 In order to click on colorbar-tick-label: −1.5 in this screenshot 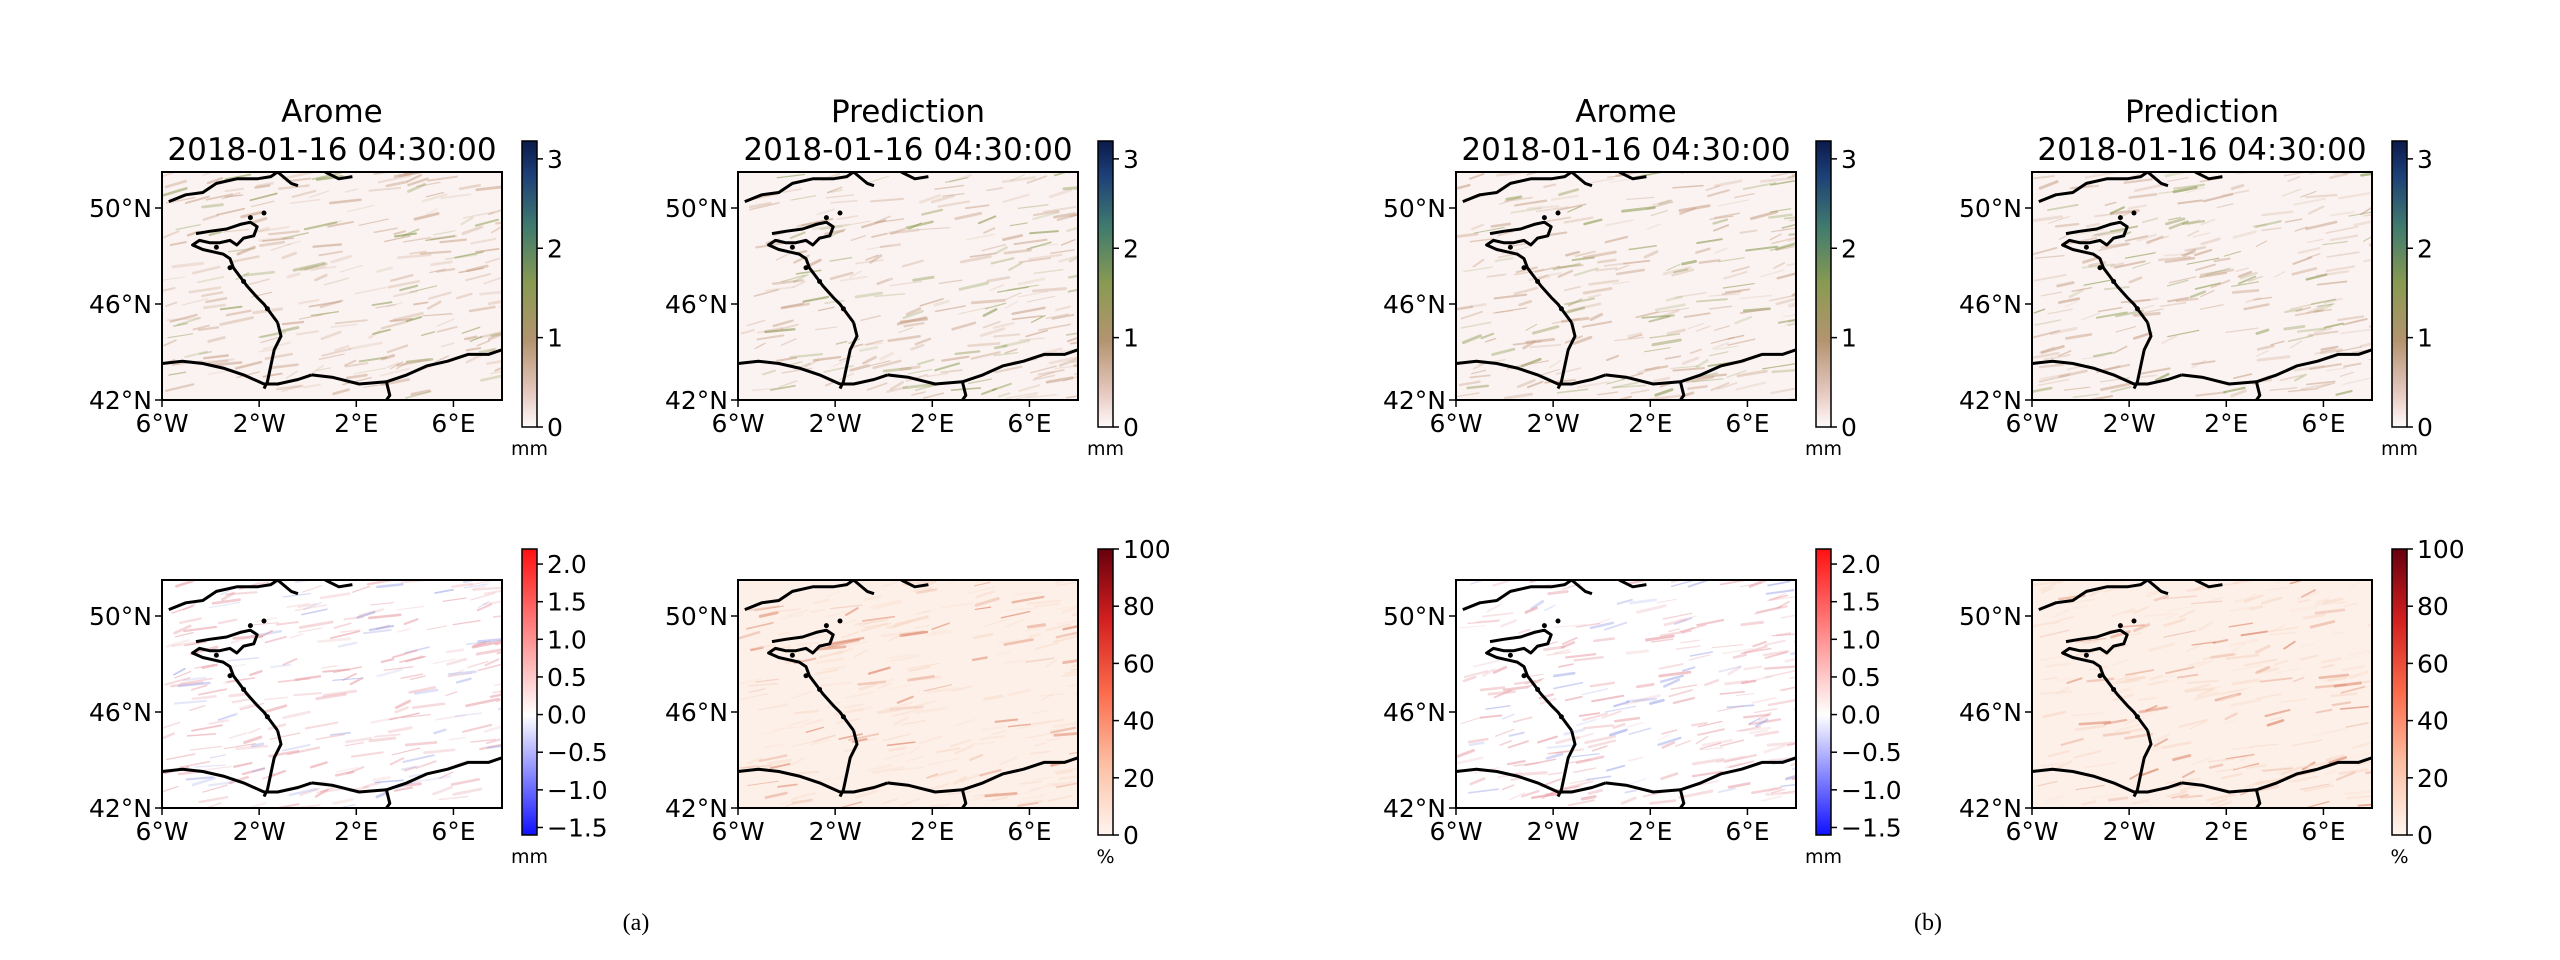, I will do `click(577, 827)`.